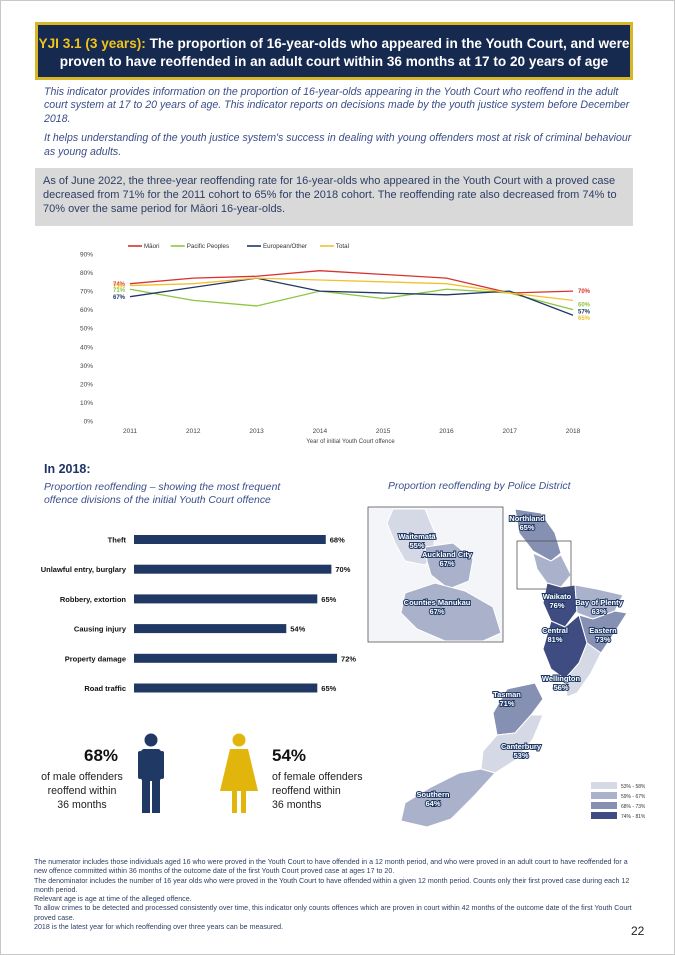  What do you see at coordinates (416, 545) in the screenshot?
I see `district-value-label: 55%` at bounding box center [416, 545].